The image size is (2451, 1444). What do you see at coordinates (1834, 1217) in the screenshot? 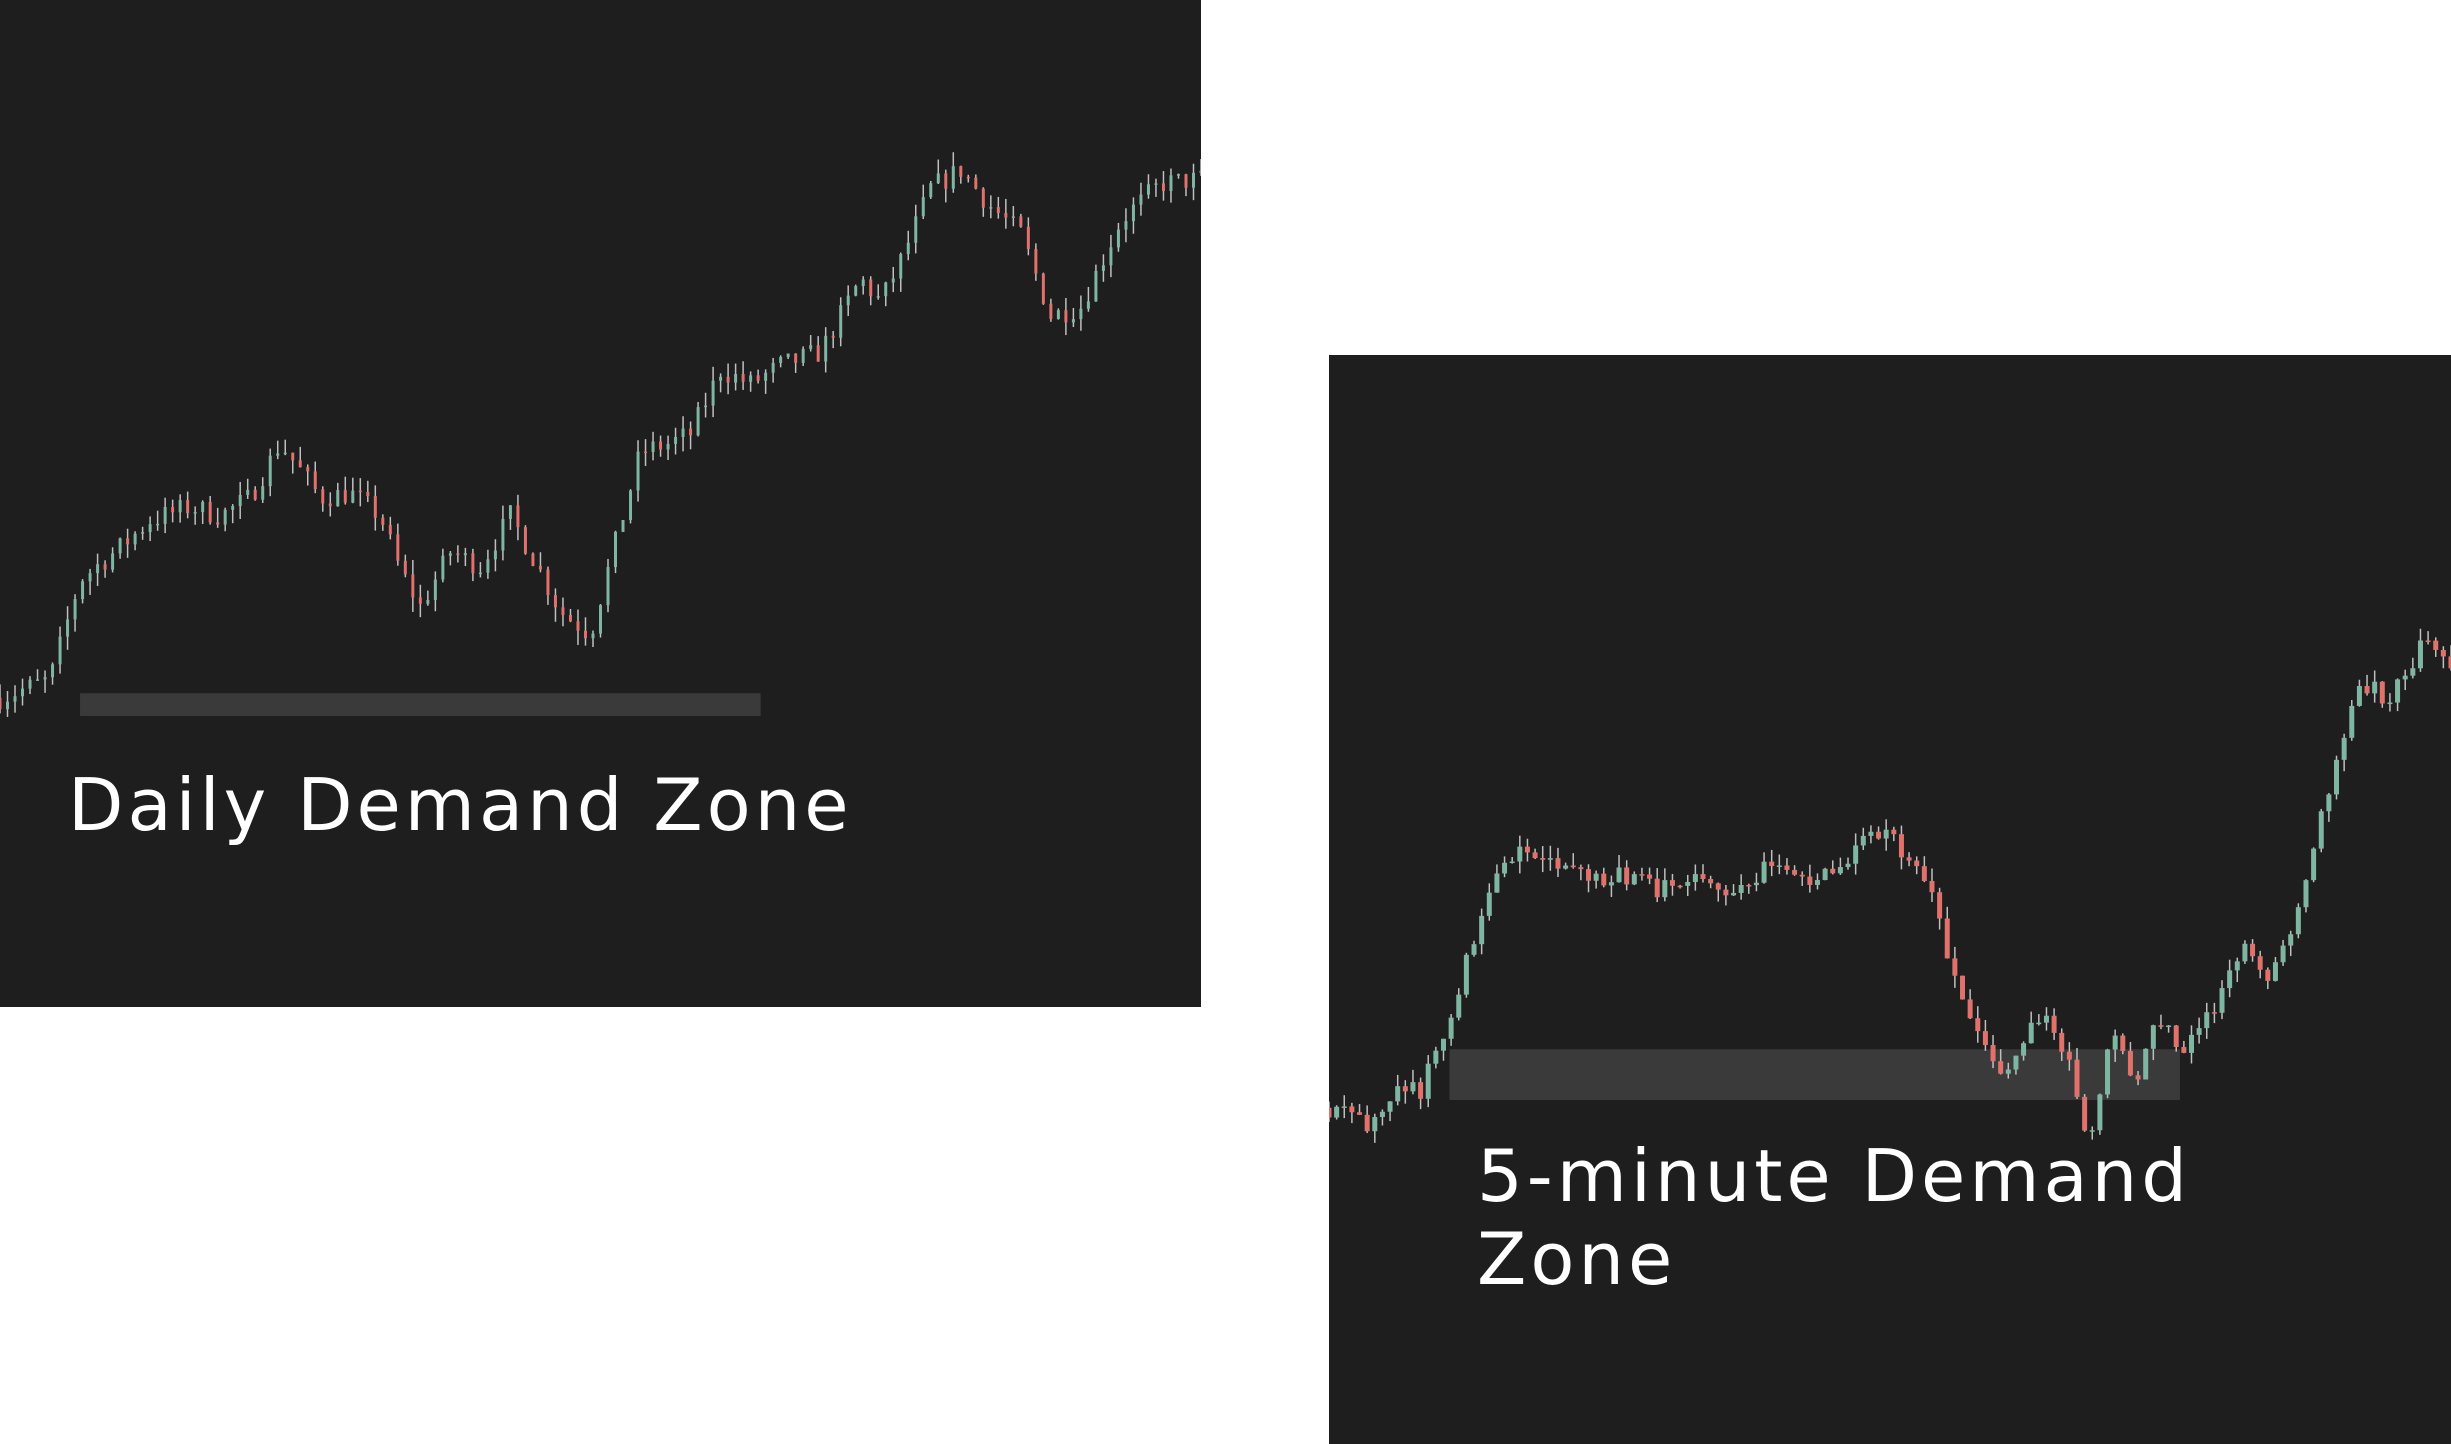
I see `five-minute-demand-zone-caption: 5-minute Demand Zone` at bounding box center [1834, 1217].